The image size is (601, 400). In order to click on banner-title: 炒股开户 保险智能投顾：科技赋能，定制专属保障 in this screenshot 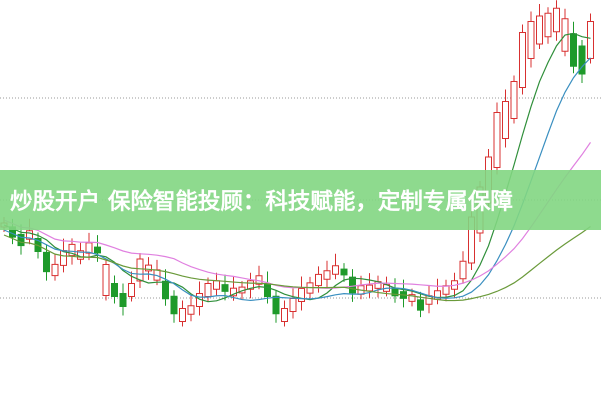, I will do `click(261, 202)`.